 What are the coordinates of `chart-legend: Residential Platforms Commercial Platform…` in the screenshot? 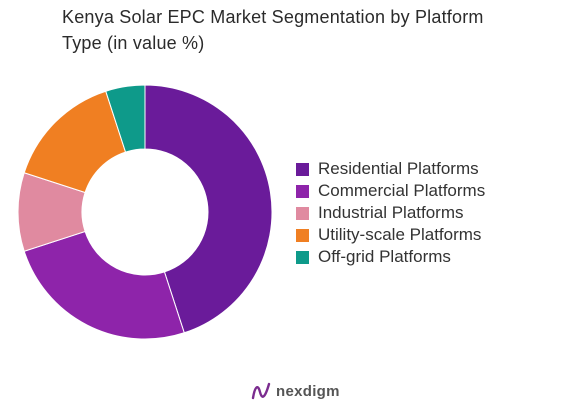 It's located at (390, 213).